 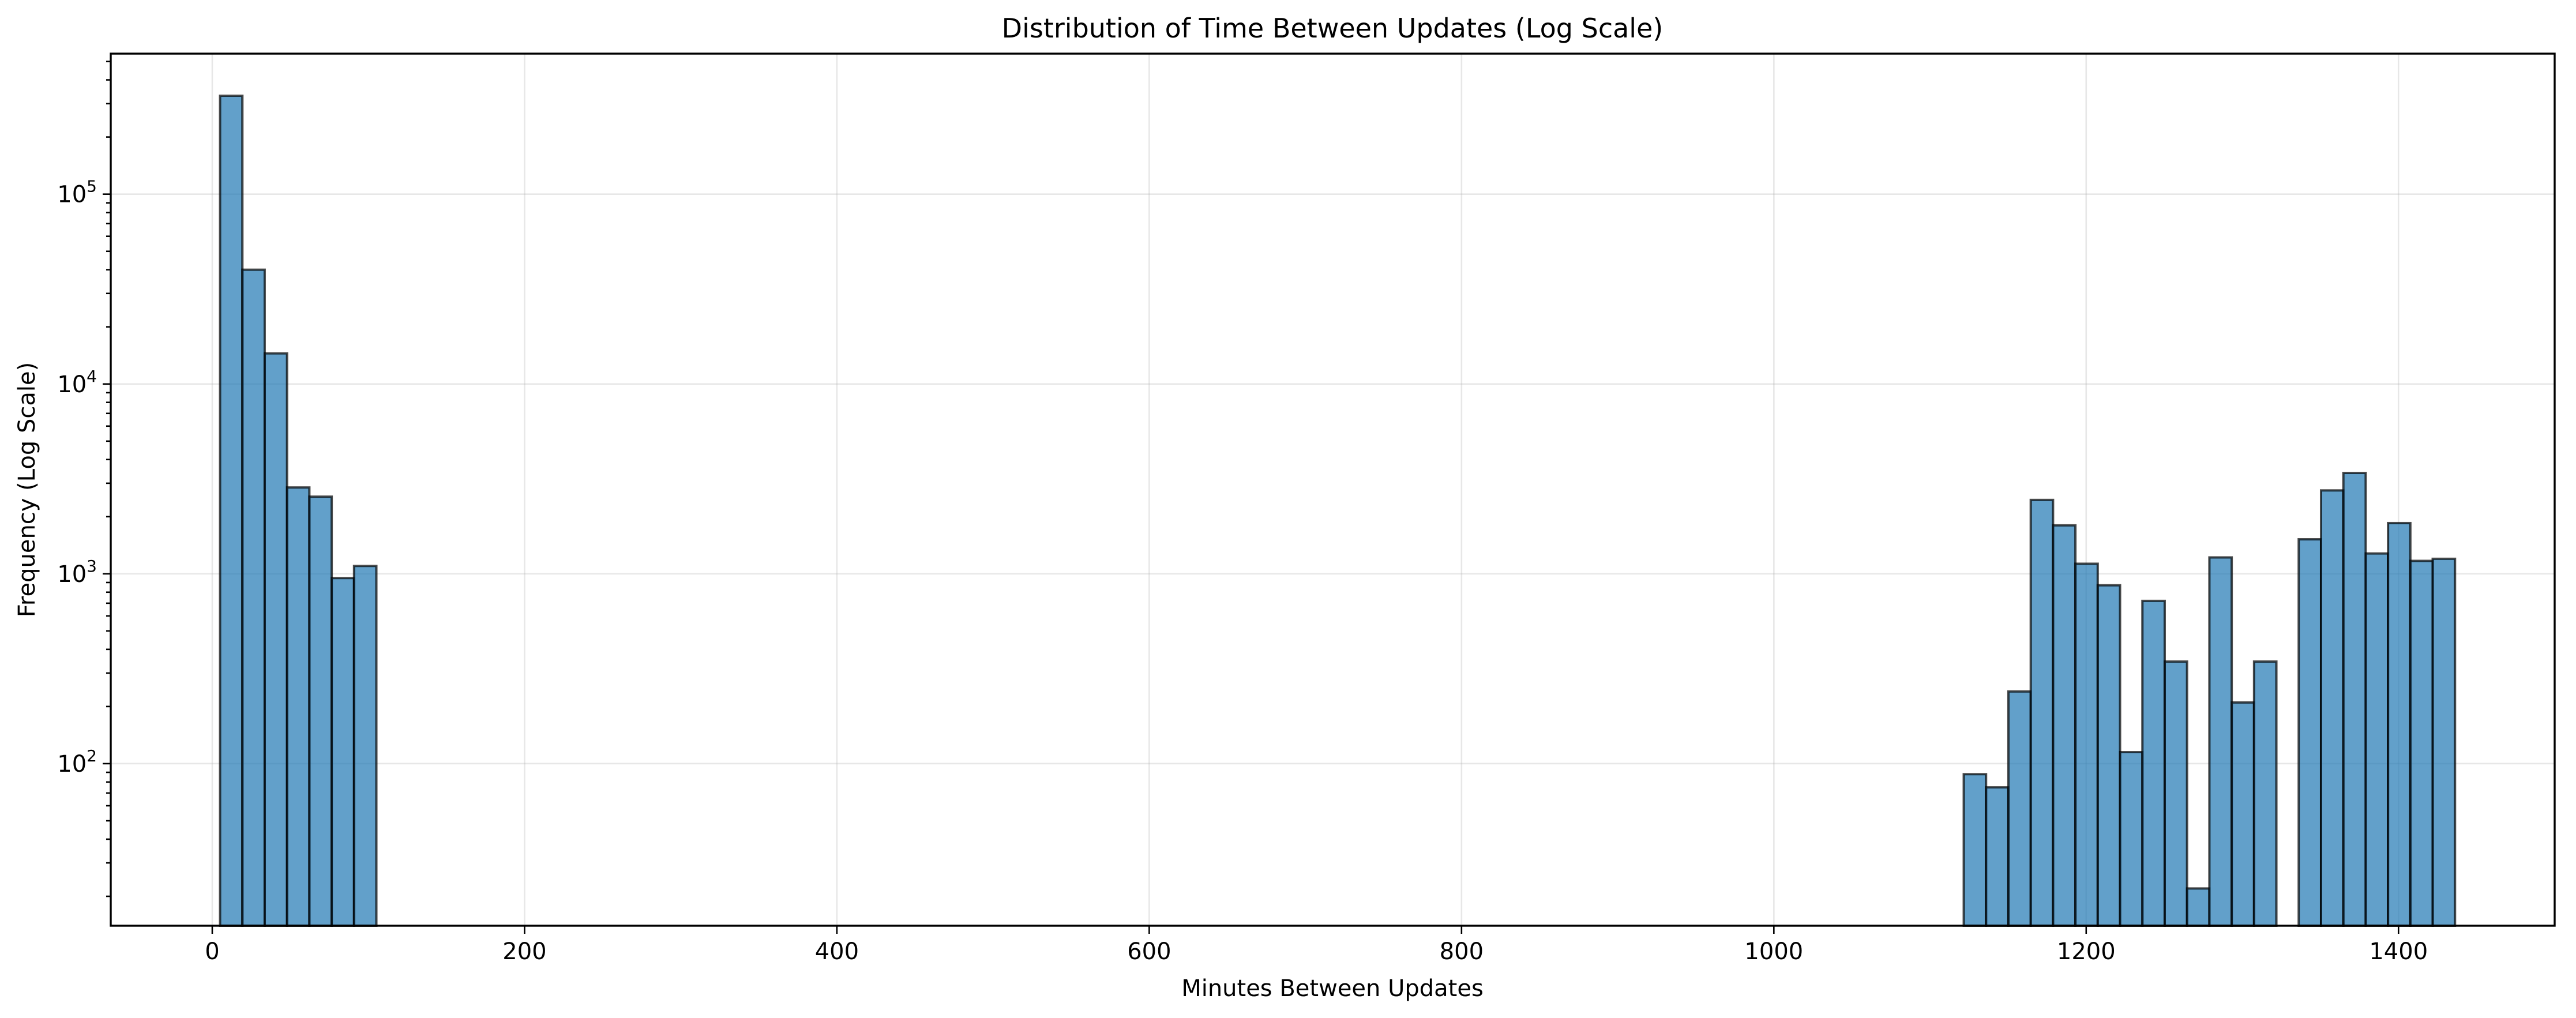 What do you see at coordinates (1332, 988) in the screenshot?
I see `x-axis-label: Minutes Between Updates` at bounding box center [1332, 988].